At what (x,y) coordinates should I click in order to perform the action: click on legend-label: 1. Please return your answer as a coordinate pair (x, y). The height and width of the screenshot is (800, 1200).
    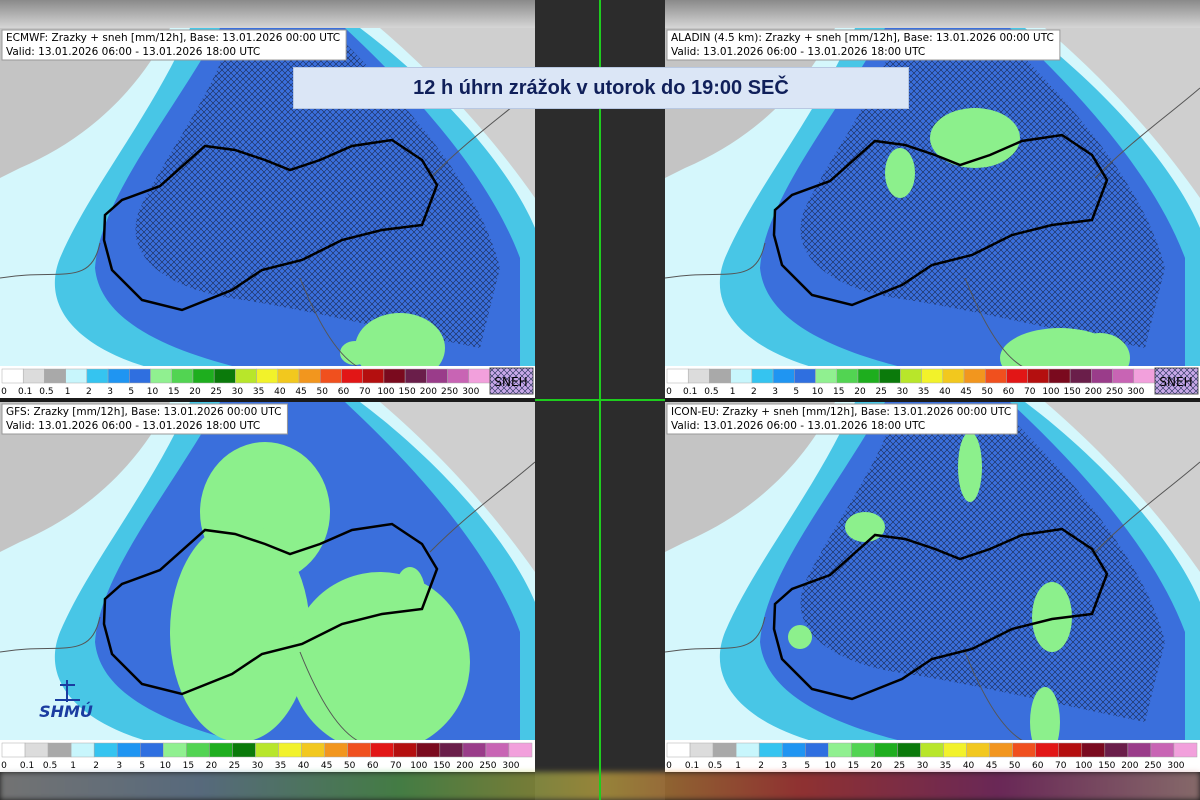
    Looking at the image, I should click on (738, 766).